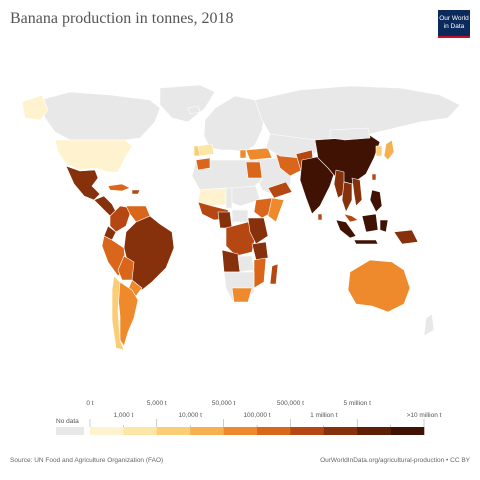  I want to click on region-borneo, so click(370, 223).